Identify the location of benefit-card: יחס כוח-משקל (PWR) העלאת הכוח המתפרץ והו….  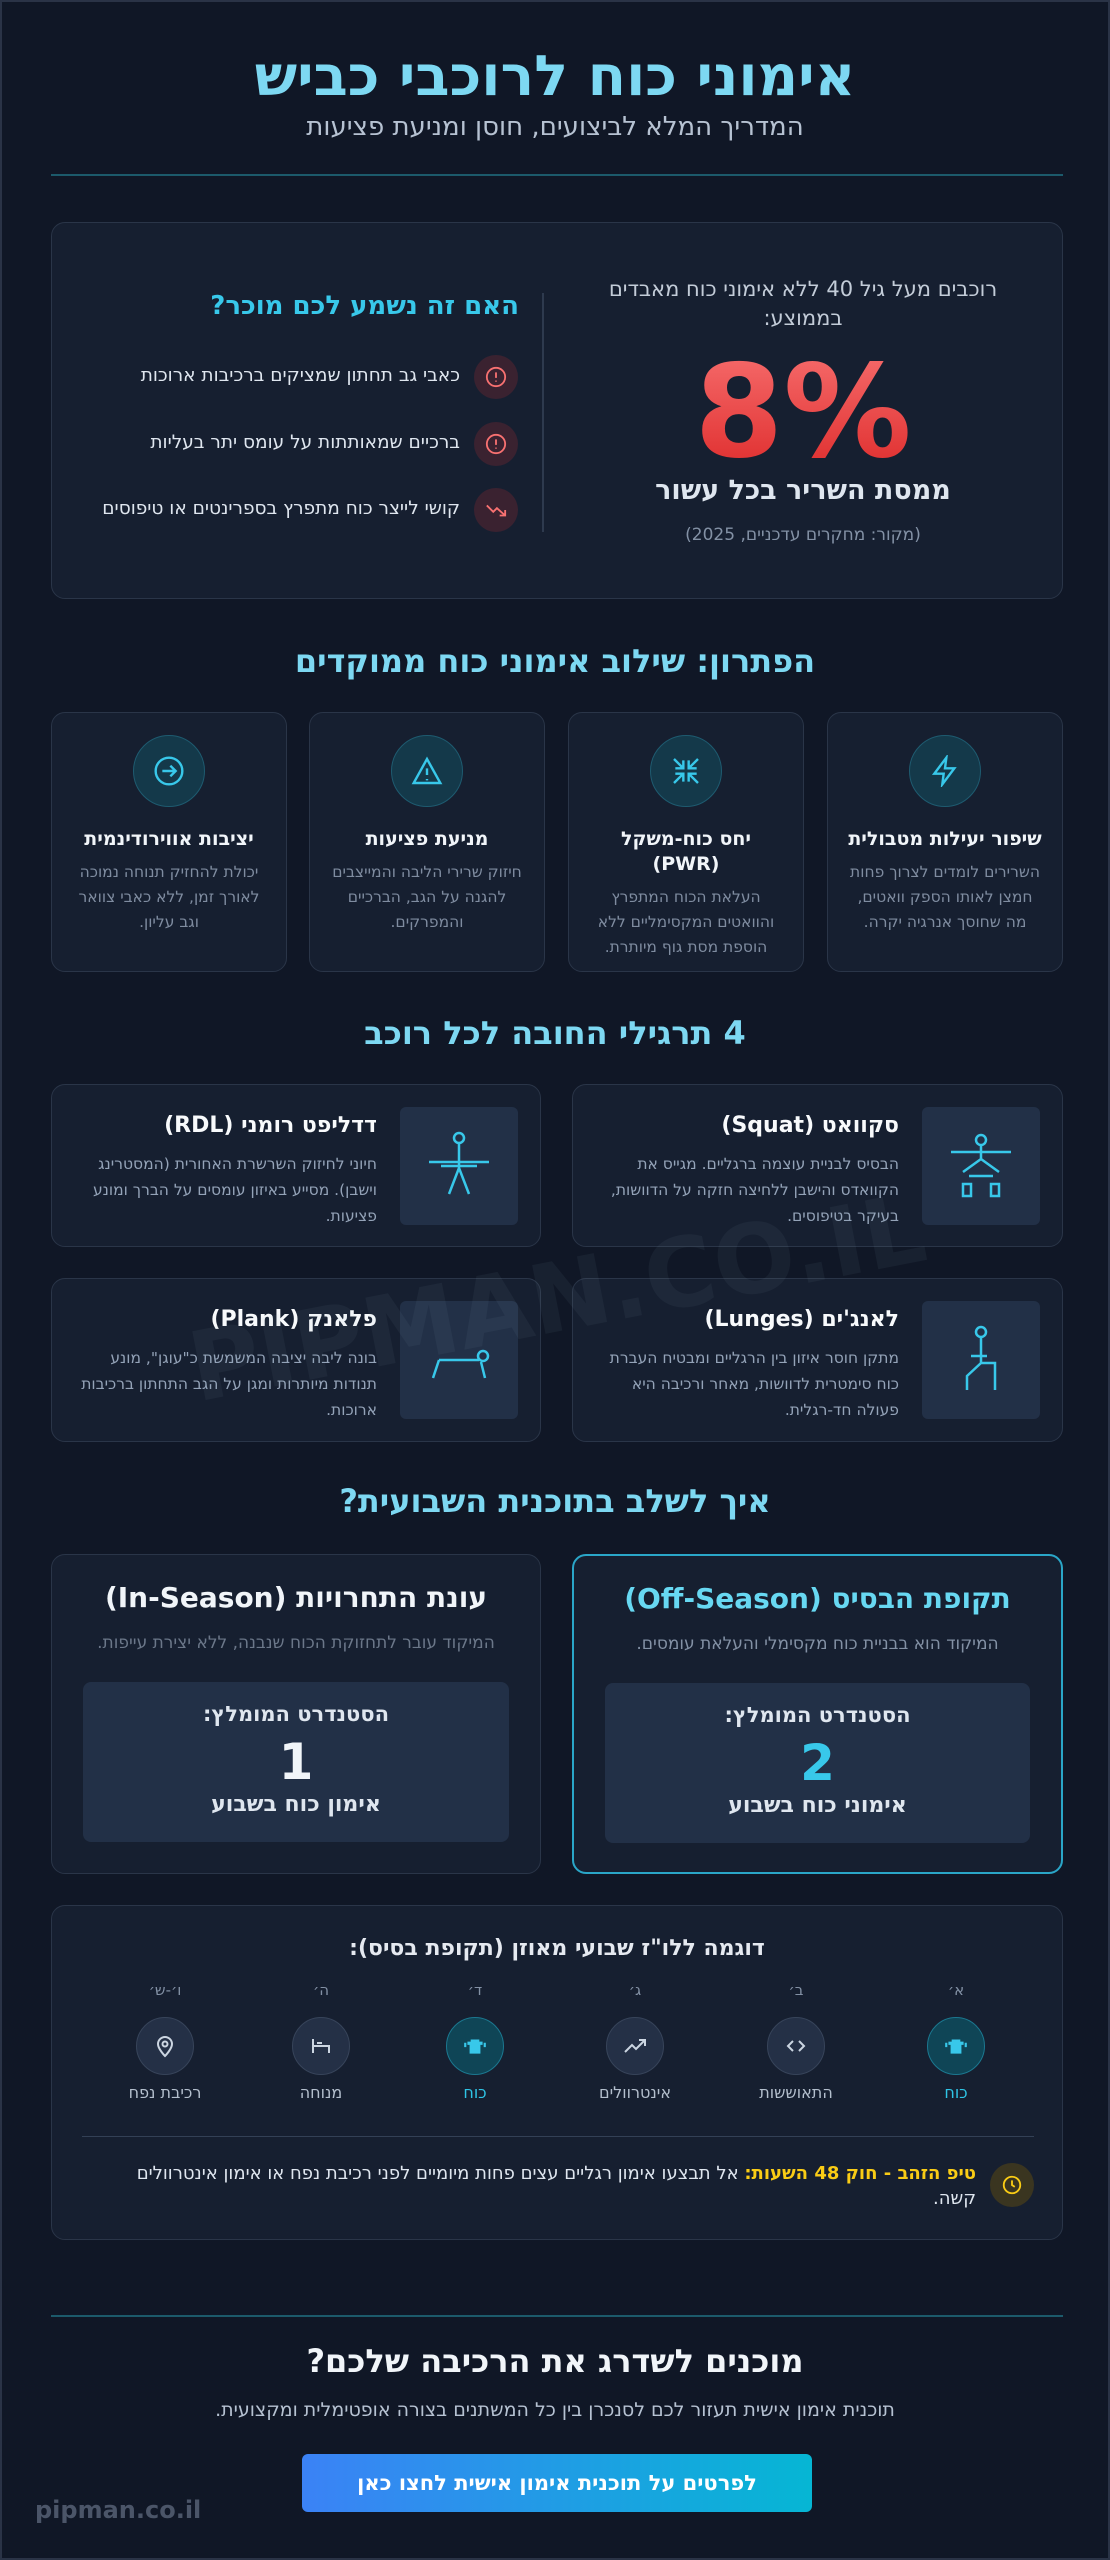
(686, 842).